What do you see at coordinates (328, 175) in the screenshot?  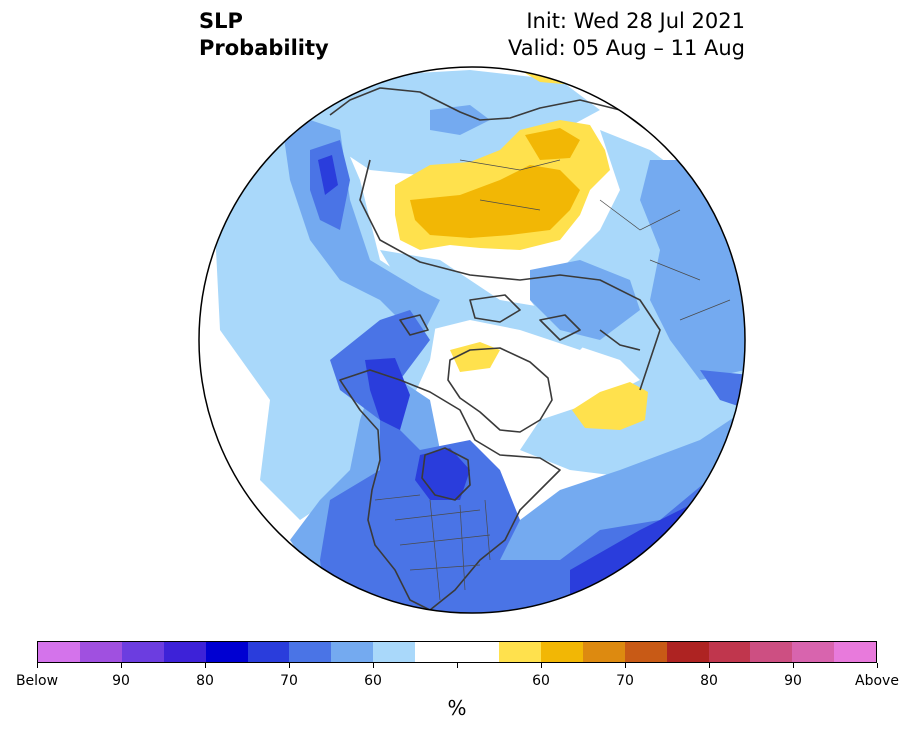 I see `contour-dark-blue-pacific` at bounding box center [328, 175].